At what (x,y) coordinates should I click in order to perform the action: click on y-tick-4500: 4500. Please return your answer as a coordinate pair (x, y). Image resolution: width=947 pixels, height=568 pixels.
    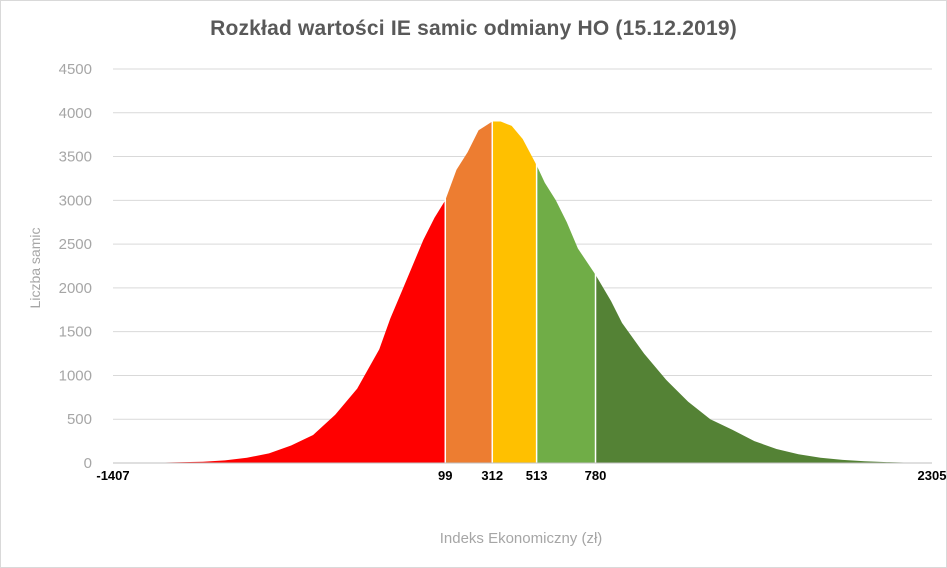
    Looking at the image, I should click on (75, 69).